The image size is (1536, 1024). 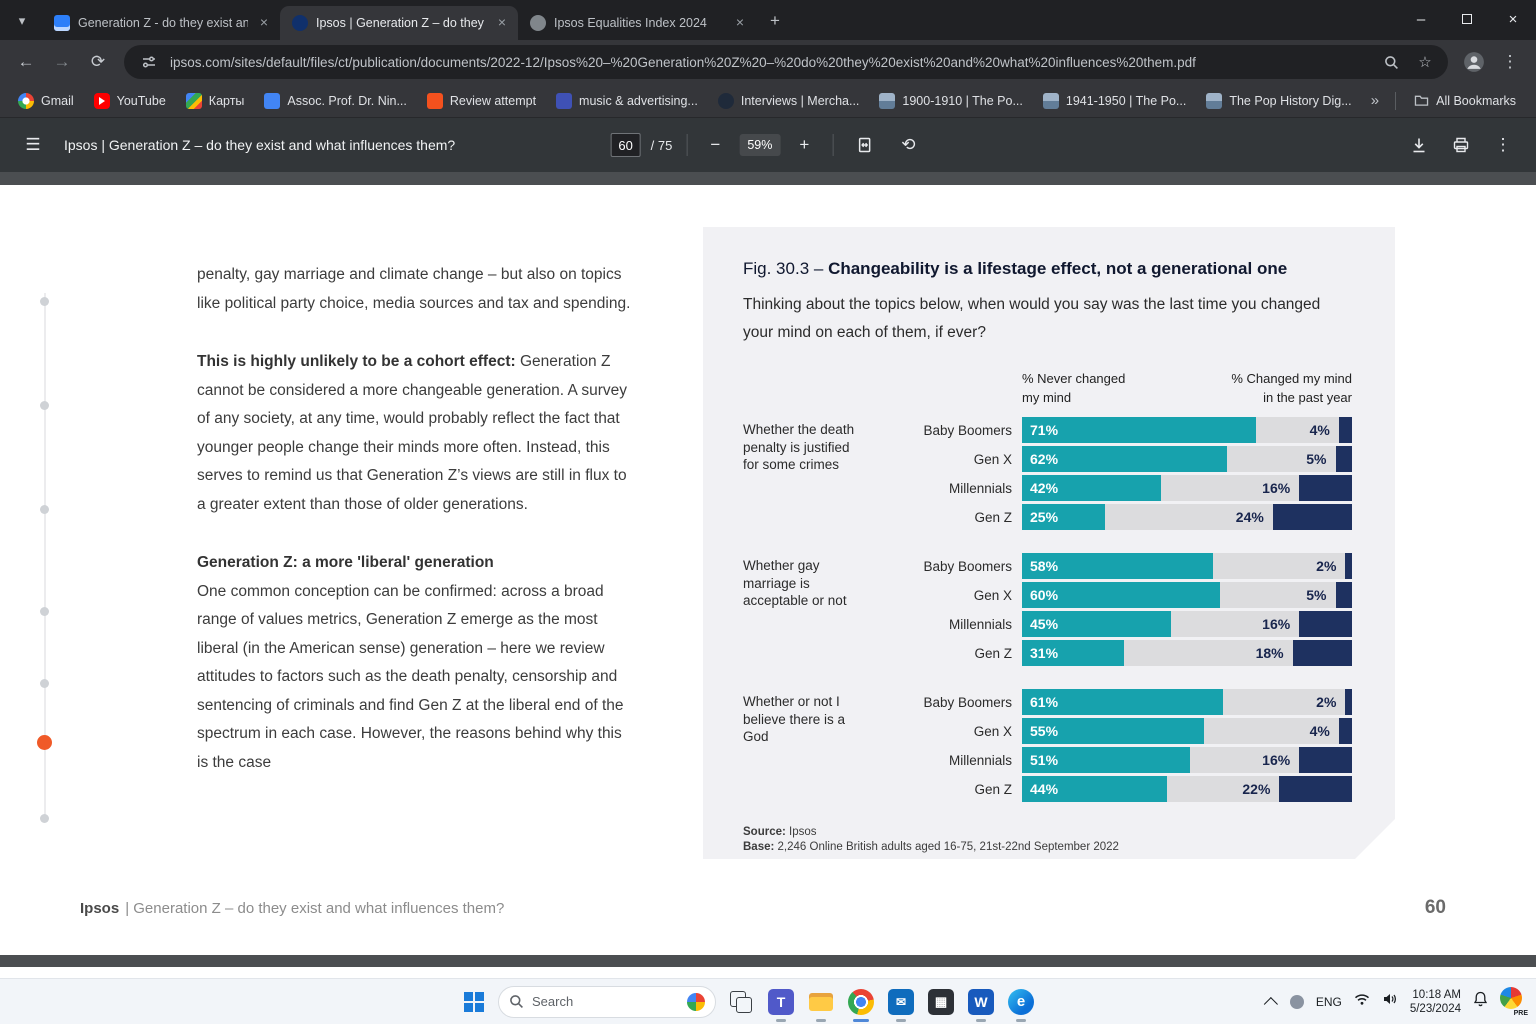 What do you see at coordinates (781, 1005) in the screenshot?
I see `teams-icon: T` at bounding box center [781, 1005].